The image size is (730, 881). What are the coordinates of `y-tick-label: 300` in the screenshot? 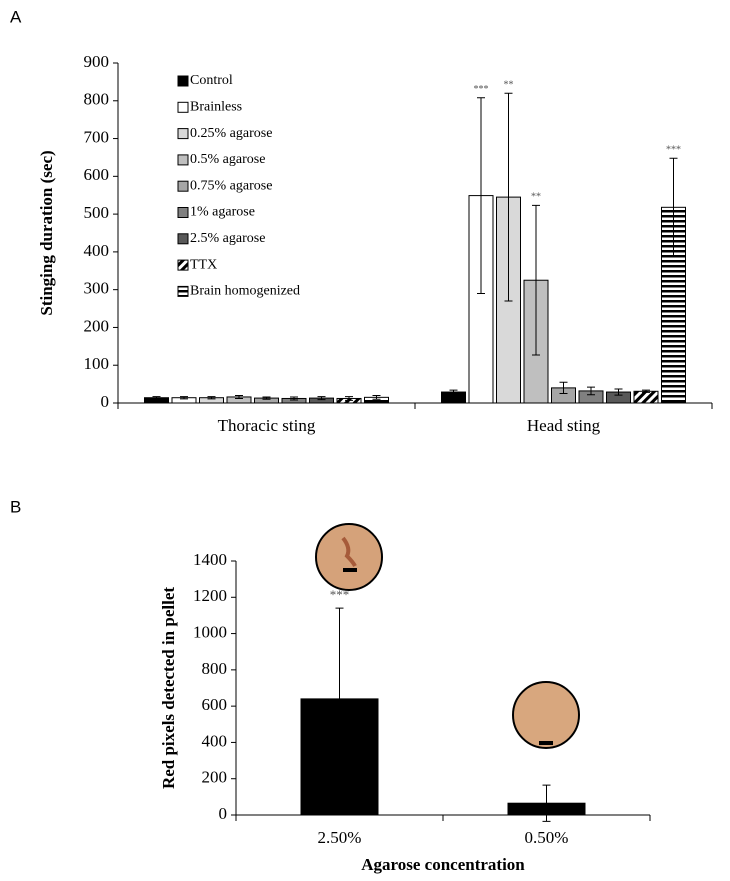 It's located at (97, 288).